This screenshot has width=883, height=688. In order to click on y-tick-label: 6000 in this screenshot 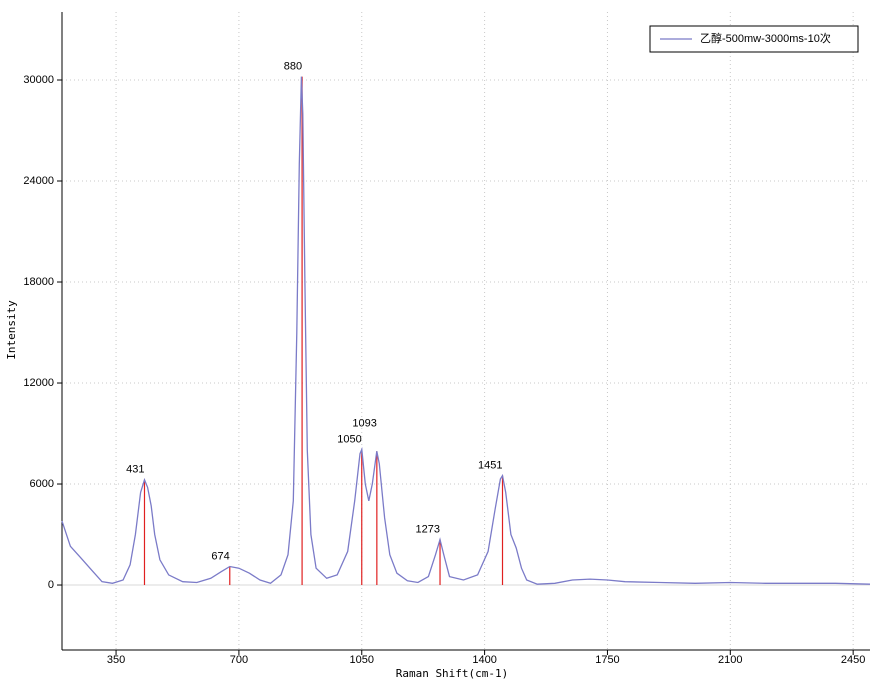, I will do `click(42, 484)`.